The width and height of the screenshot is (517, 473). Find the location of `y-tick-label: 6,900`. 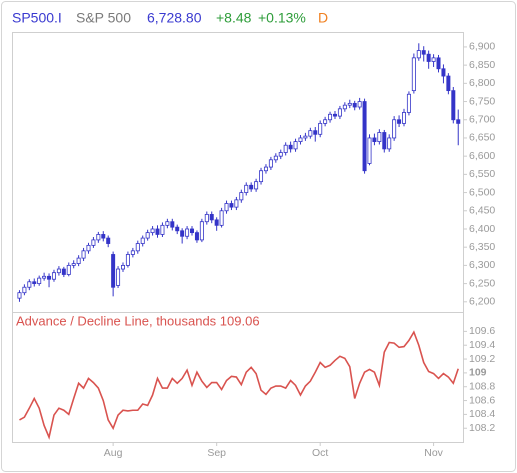

y-tick-label: 6,900 is located at coordinates (482, 47).